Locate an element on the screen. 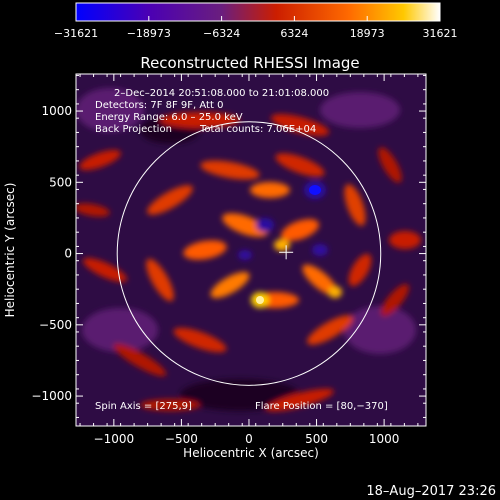 This screenshot has width=500, height=500. x-tick-label: 500 is located at coordinates (316, 439).